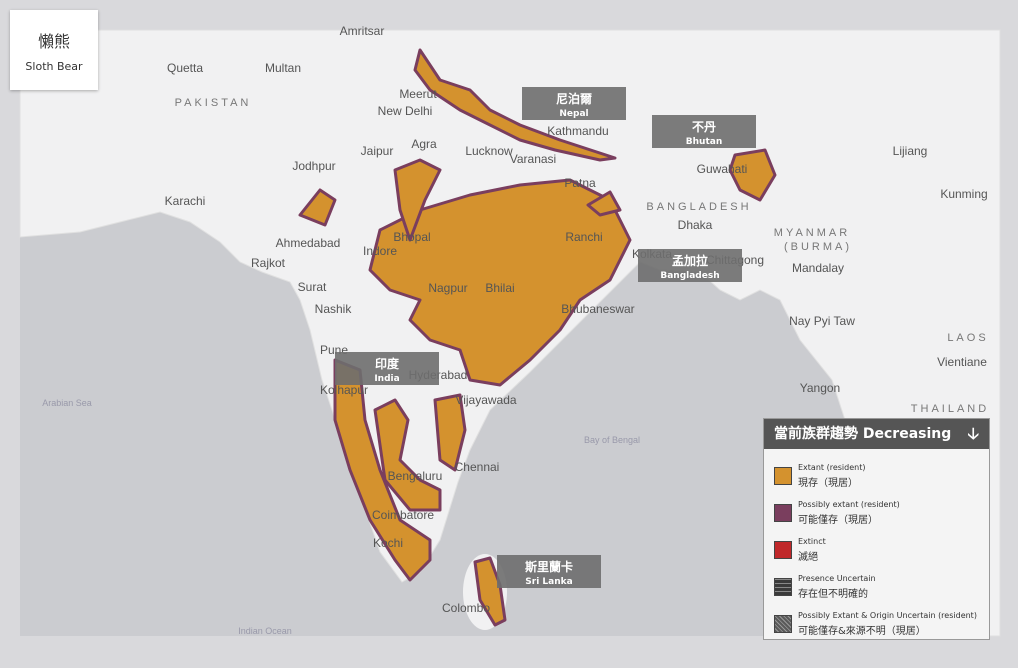 The height and width of the screenshot is (668, 1018). What do you see at coordinates (704, 142) in the screenshot?
I see `country-en: Bhutan` at bounding box center [704, 142].